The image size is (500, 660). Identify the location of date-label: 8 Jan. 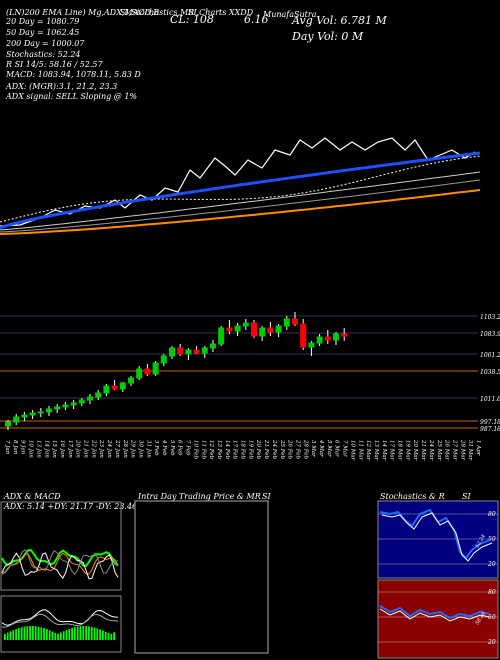
(15, 447).